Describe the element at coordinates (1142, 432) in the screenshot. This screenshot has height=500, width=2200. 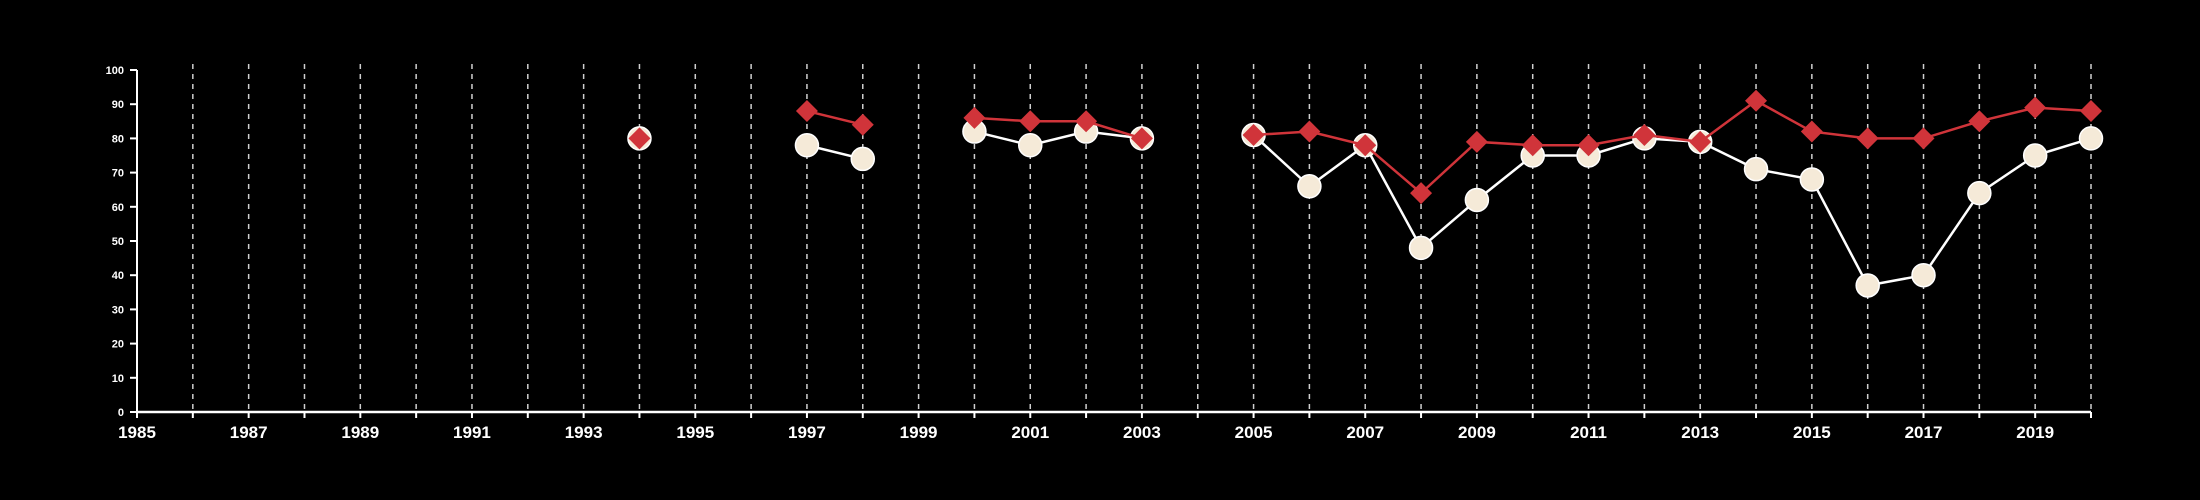
I see `x-tick-label: 2003` at that location.